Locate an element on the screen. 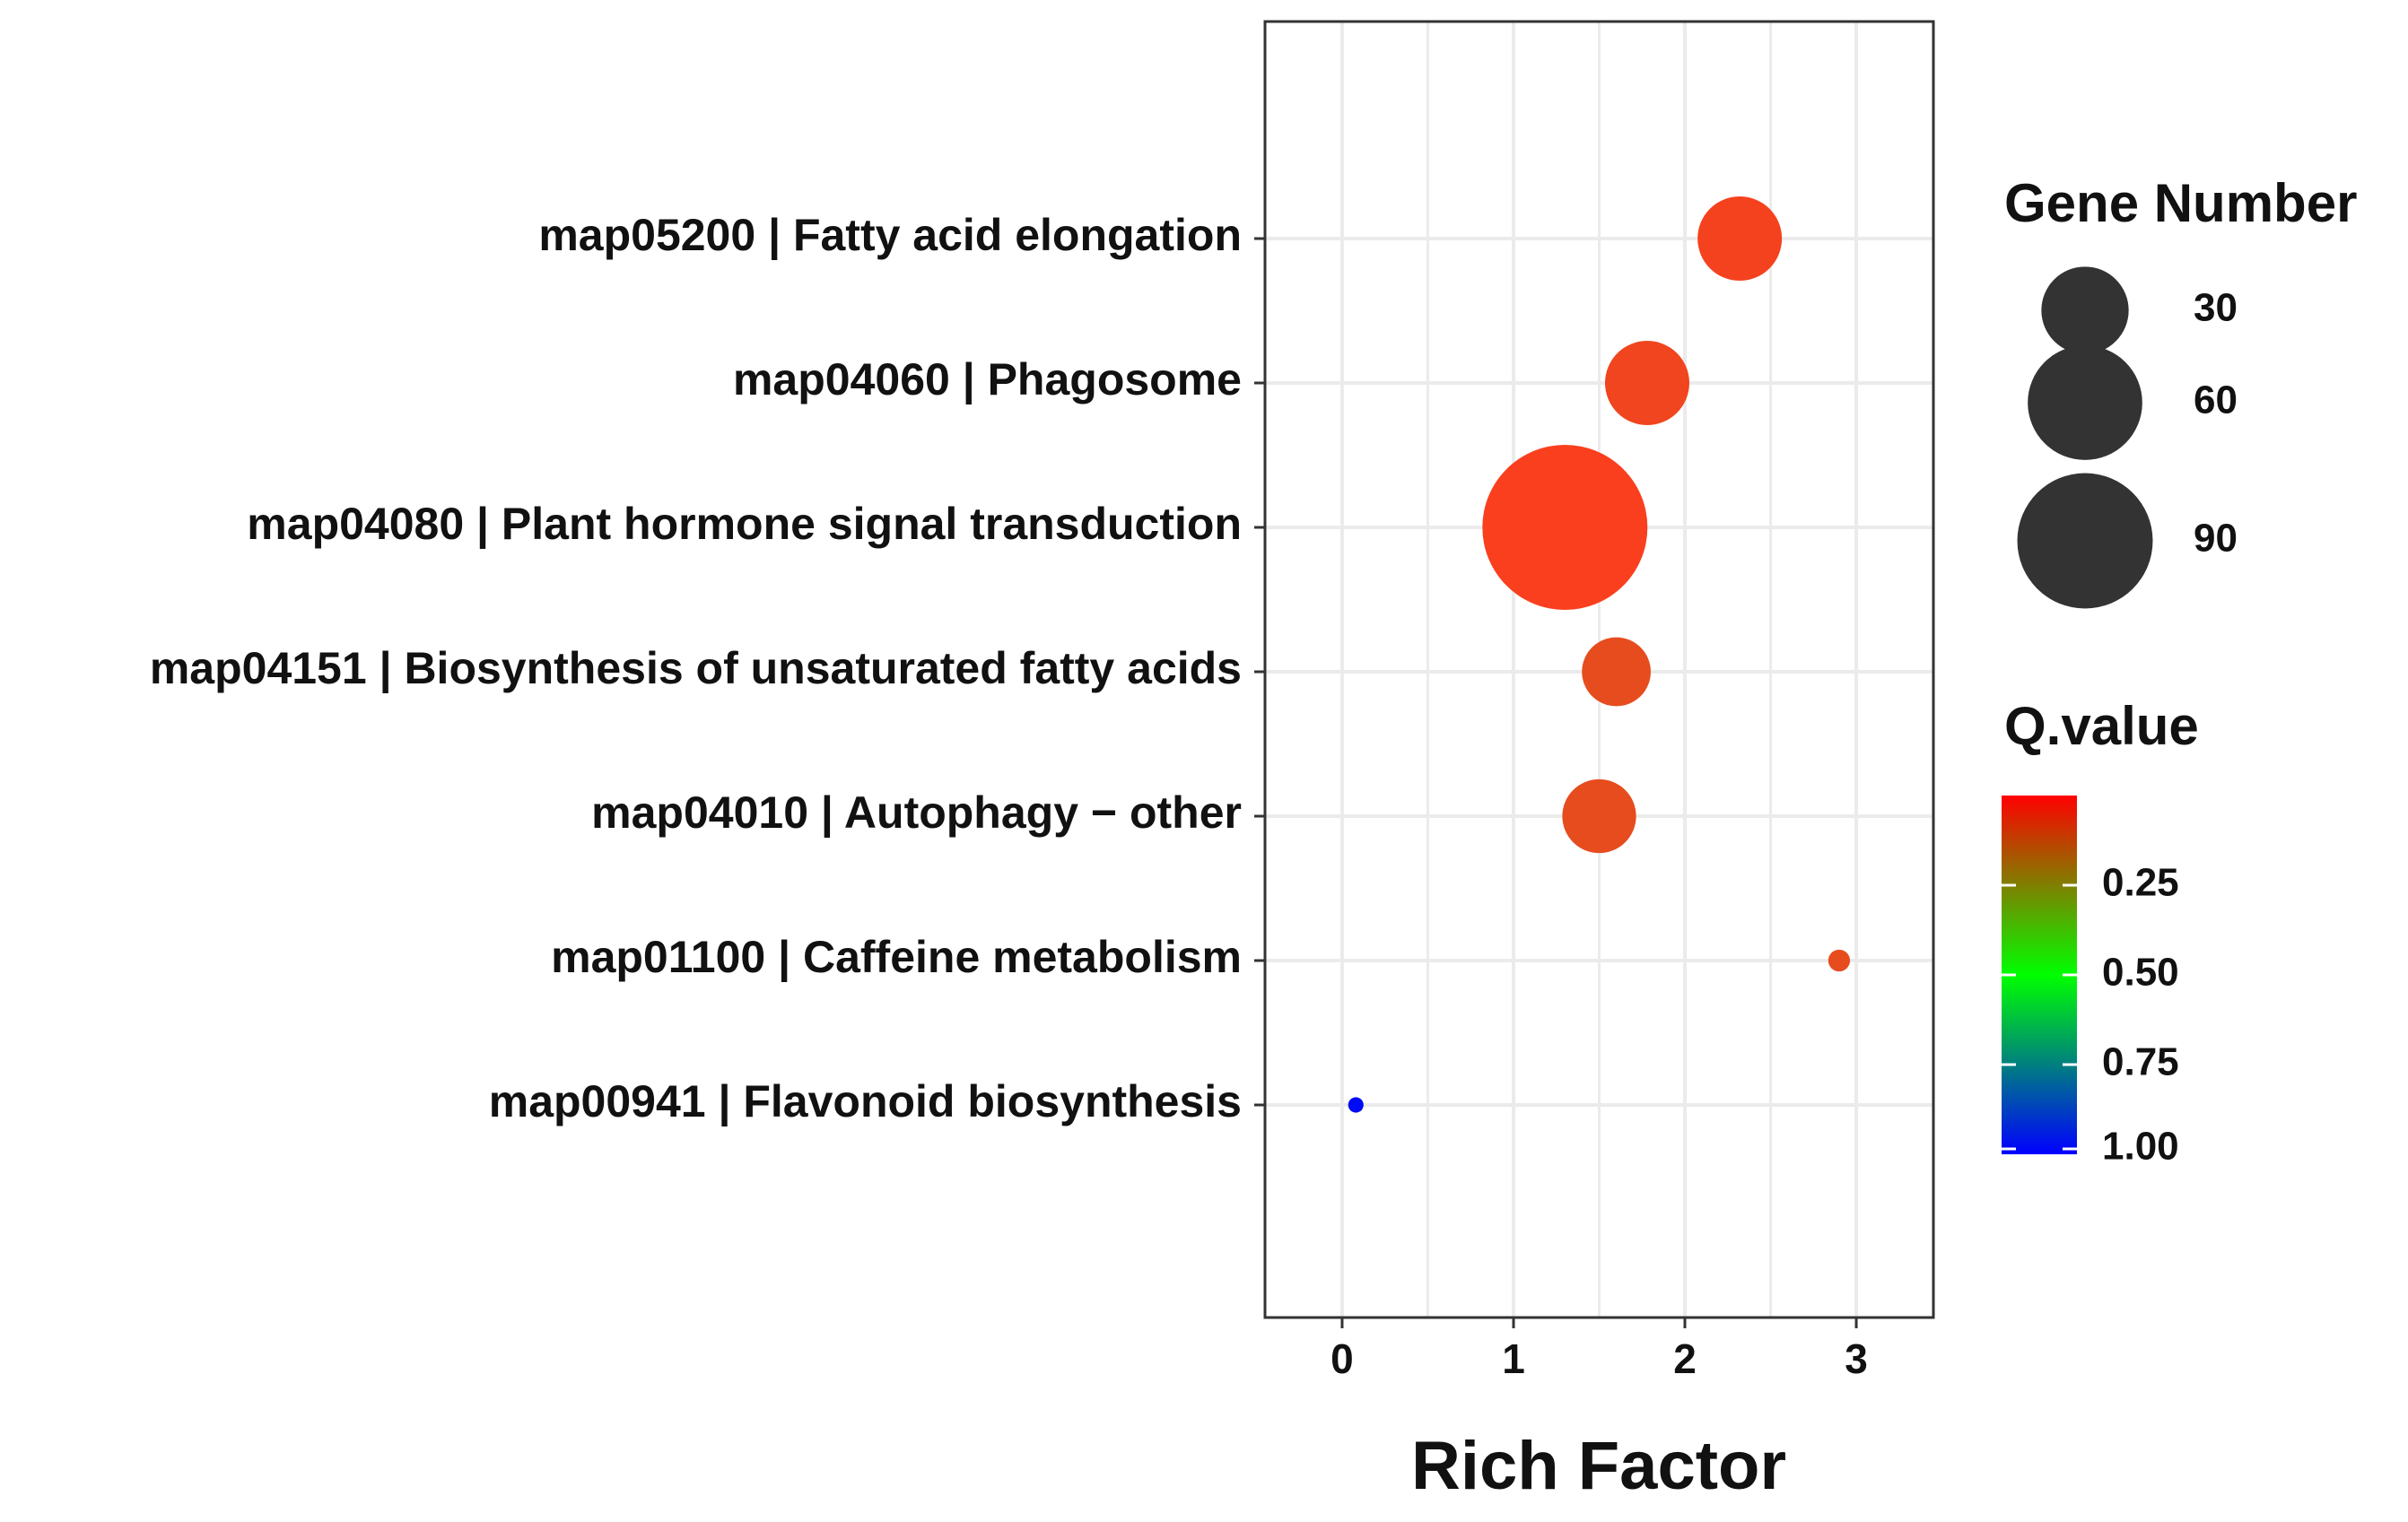  size-legend-label: 30 is located at coordinates (2216, 308).